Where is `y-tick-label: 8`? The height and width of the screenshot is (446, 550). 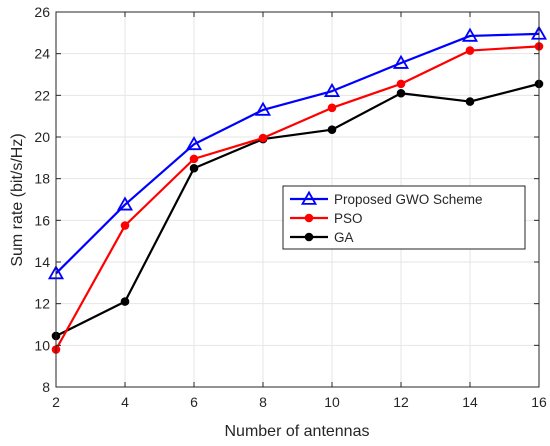 y-tick-label: 8 is located at coordinates (46, 387).